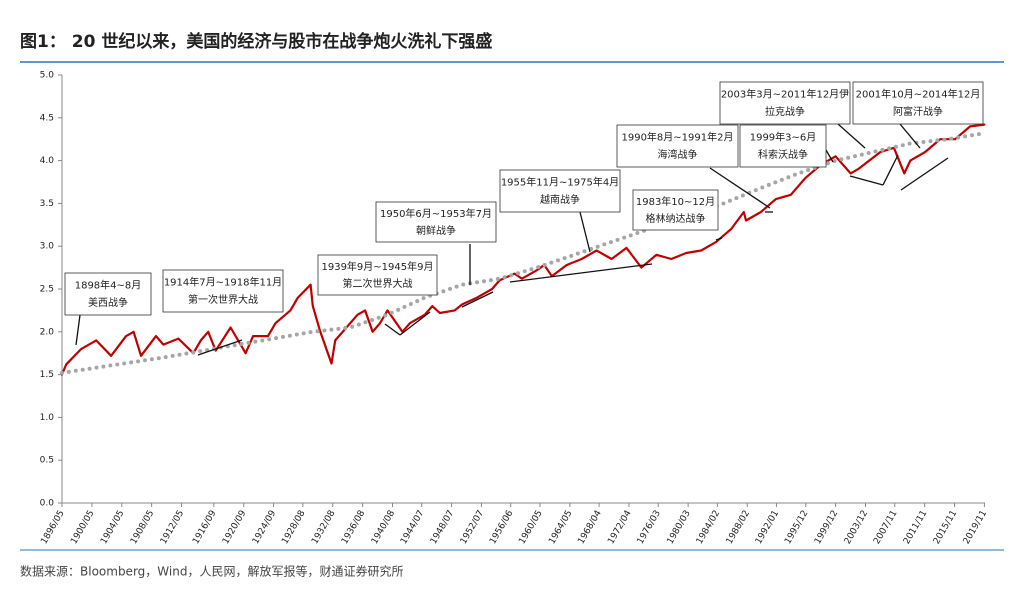 The width and height of the screenshot is (1024, 595). Describe the element at coordinates (676, 218) in the screenshot. I see `annotation-text: 格林纳达战争` at that location.